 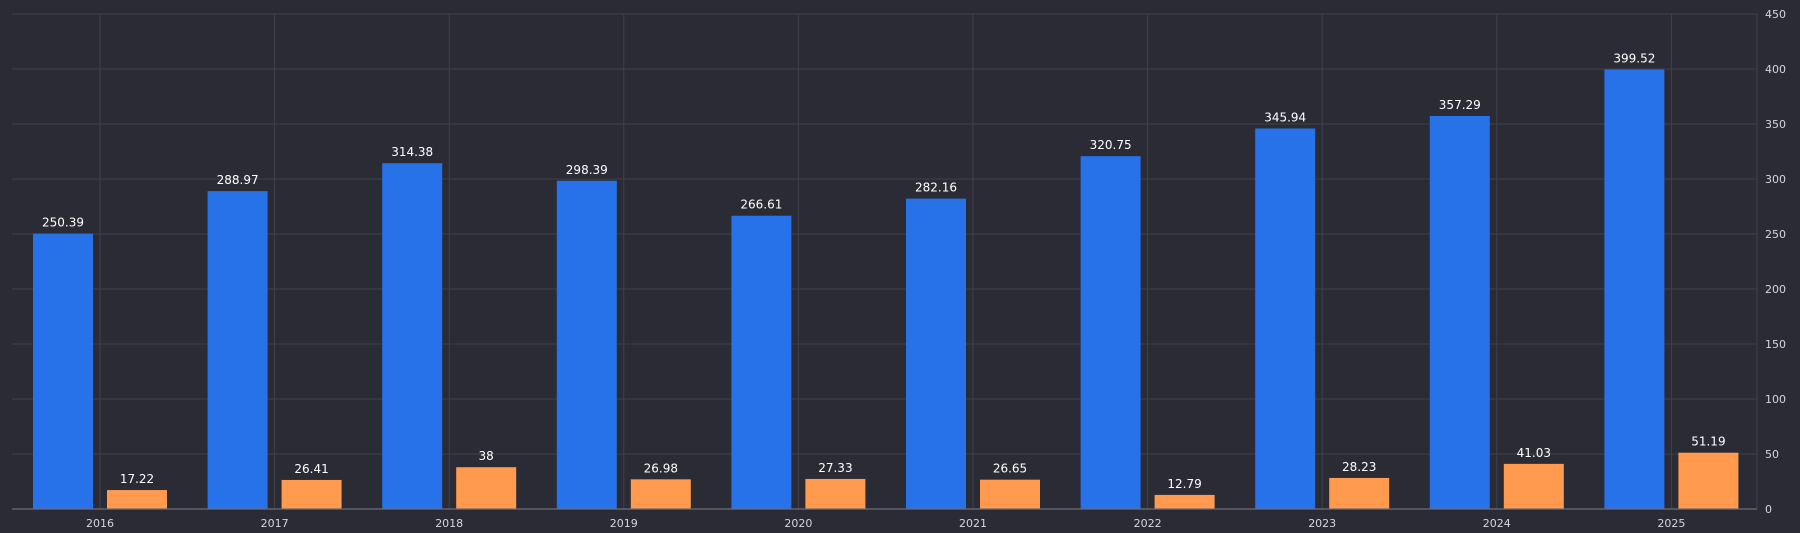 I want to click on x-tick-label: 2017, so click(x=275, y=523).